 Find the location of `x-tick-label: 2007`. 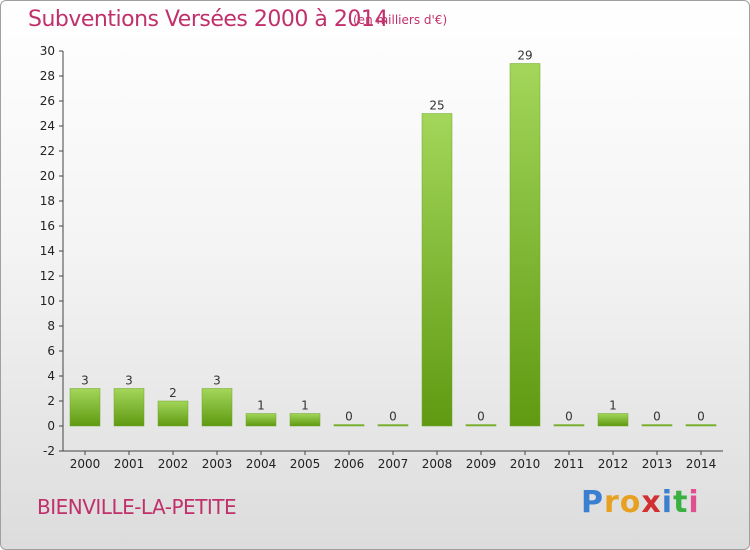

x-tick-label: 2007 is located at coordinates (393, 464).